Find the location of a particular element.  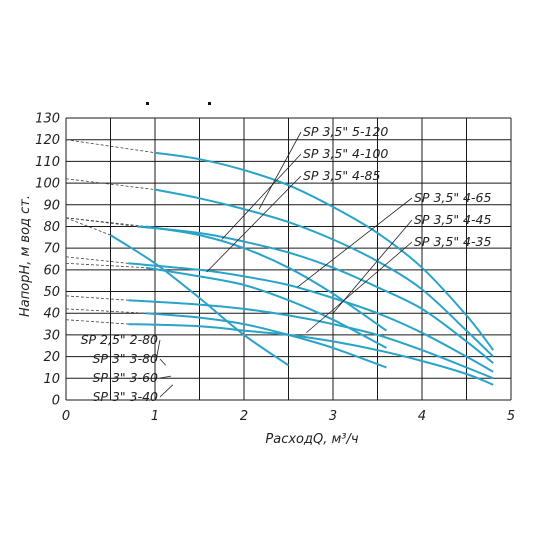

y-tick-label: 60 is located at coordinates (51, 270).